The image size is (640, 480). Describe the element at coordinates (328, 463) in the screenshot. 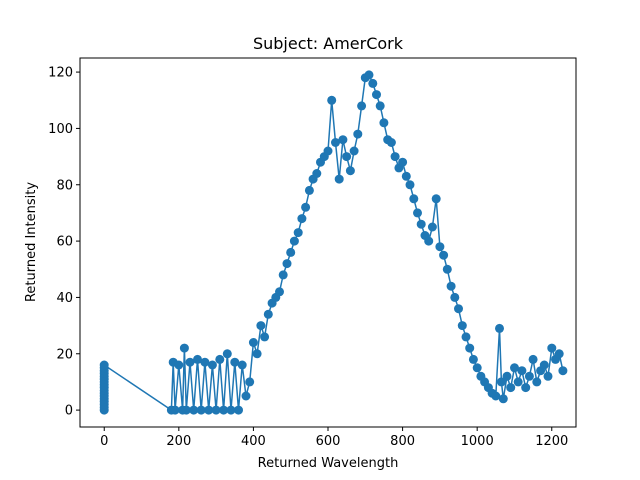

I see `x-axis-title: Returned Wavelength` at that location.